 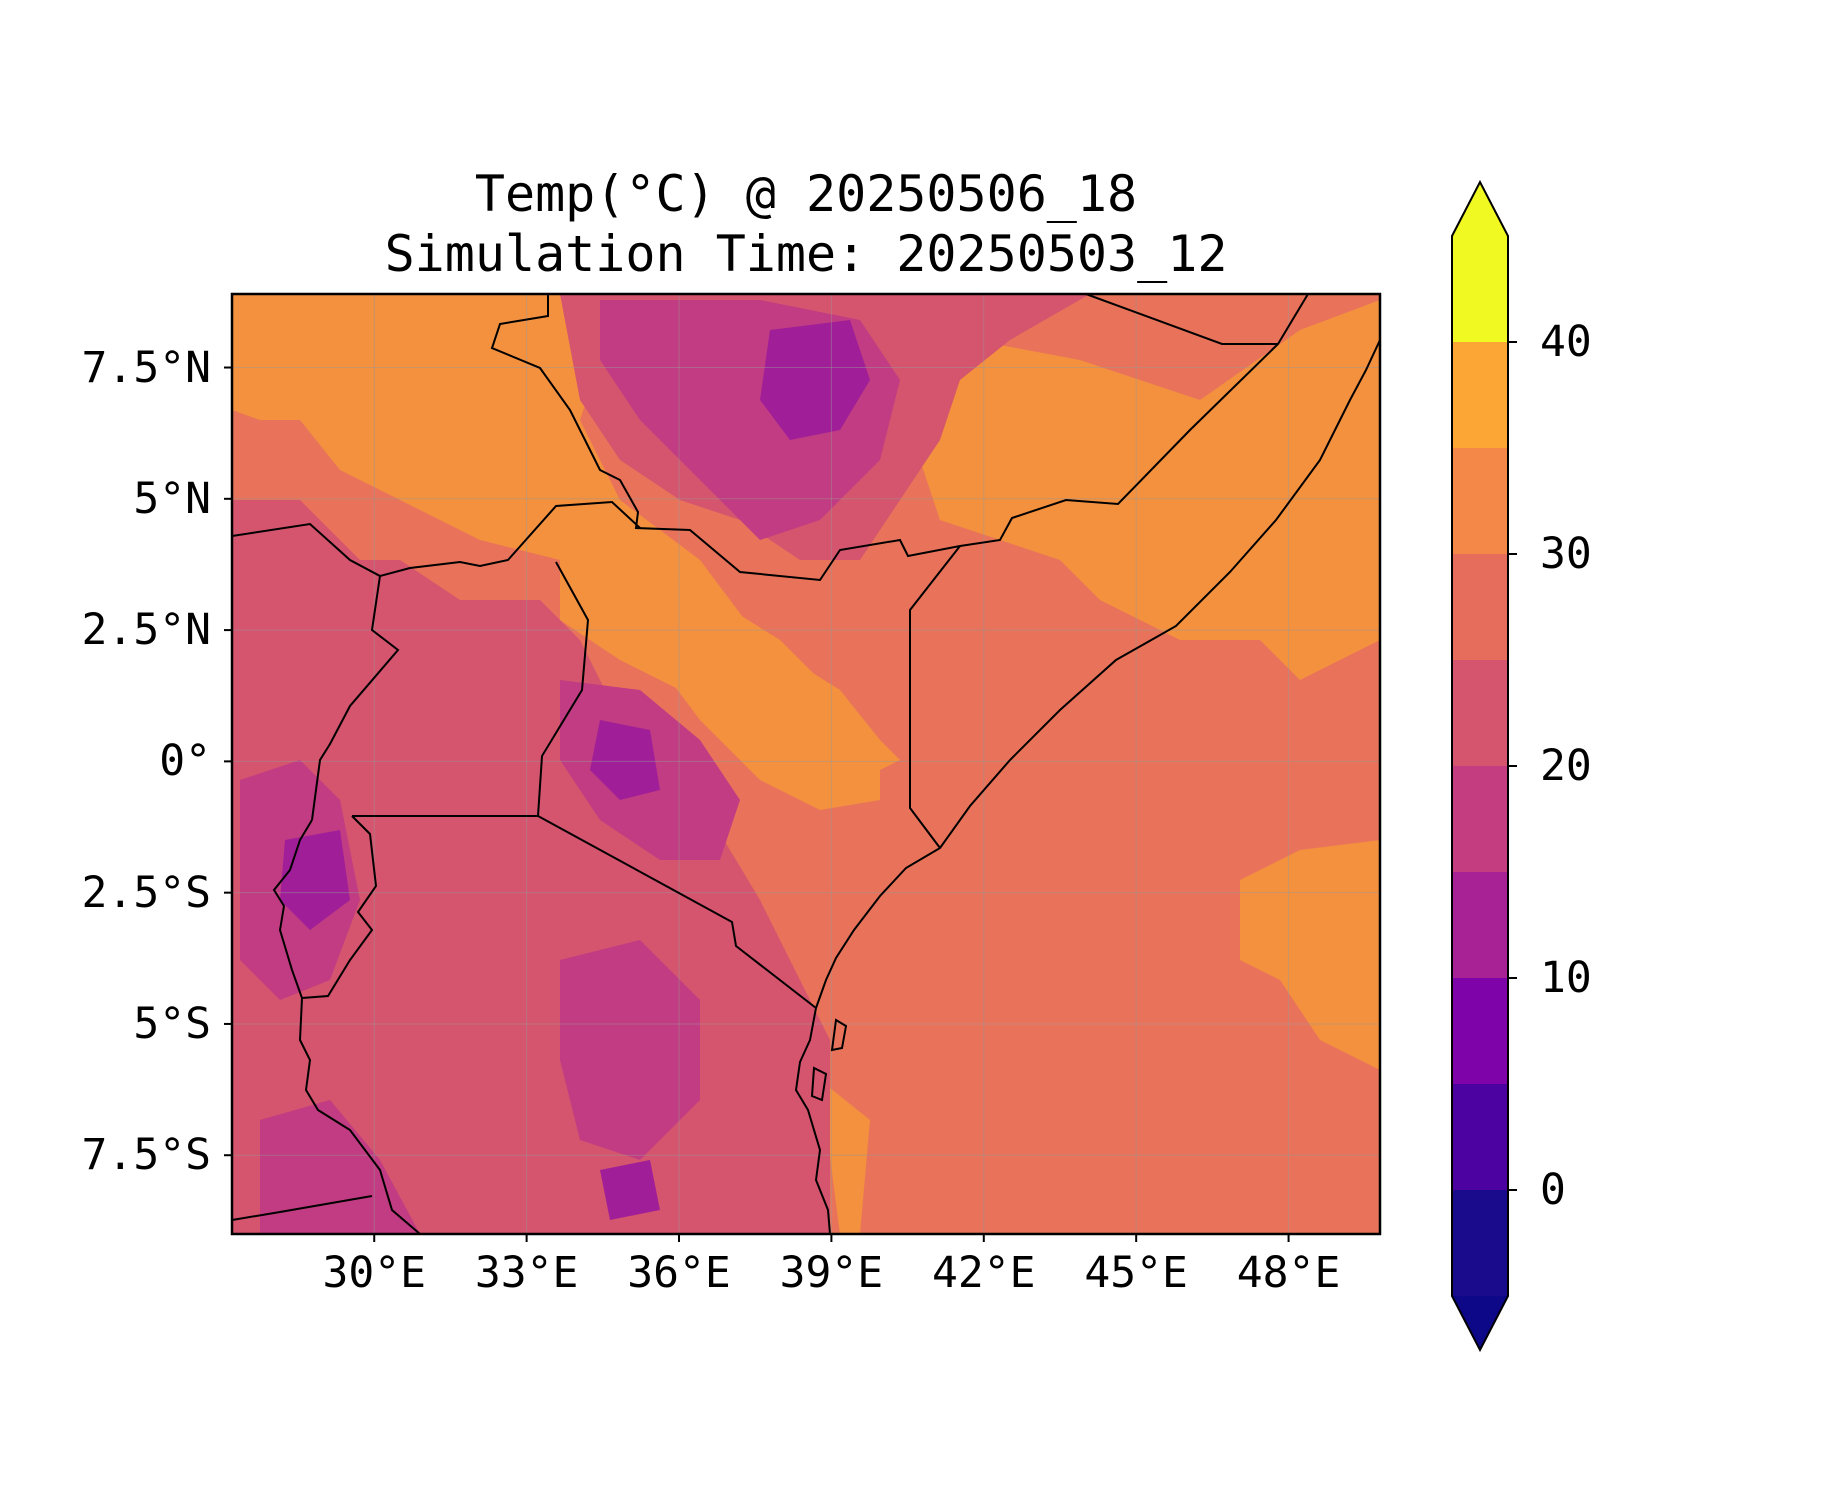 What do you see at coordinates (228, 761) in the screenshot?
I see `latitude-ticks` at bounding box center [228, 761].